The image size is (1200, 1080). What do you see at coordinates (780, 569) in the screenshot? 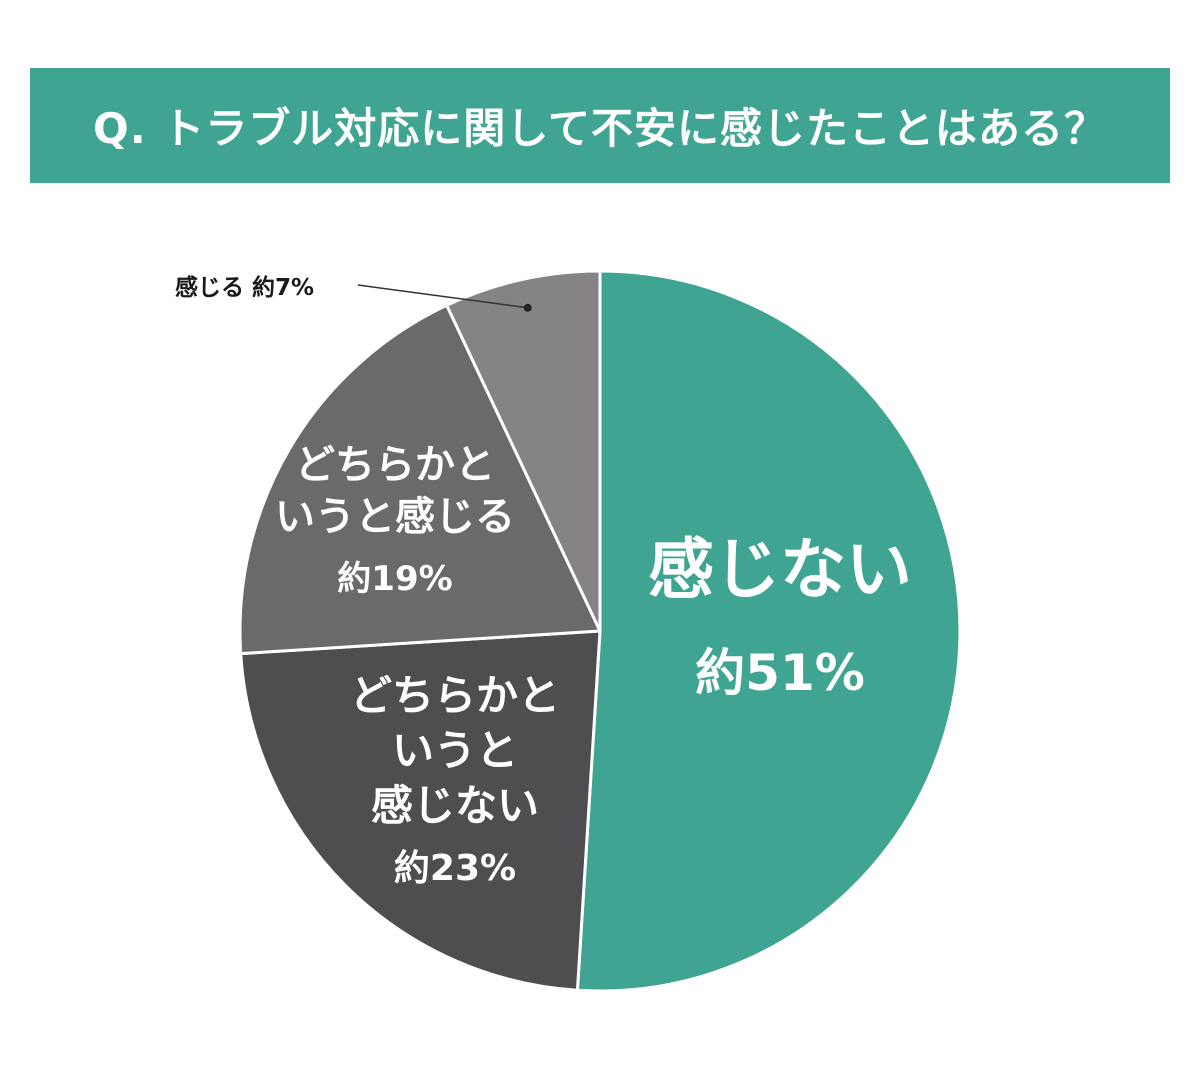
I see `slice-name-1-line-1: 感じない` at bounding box center [780, 569].